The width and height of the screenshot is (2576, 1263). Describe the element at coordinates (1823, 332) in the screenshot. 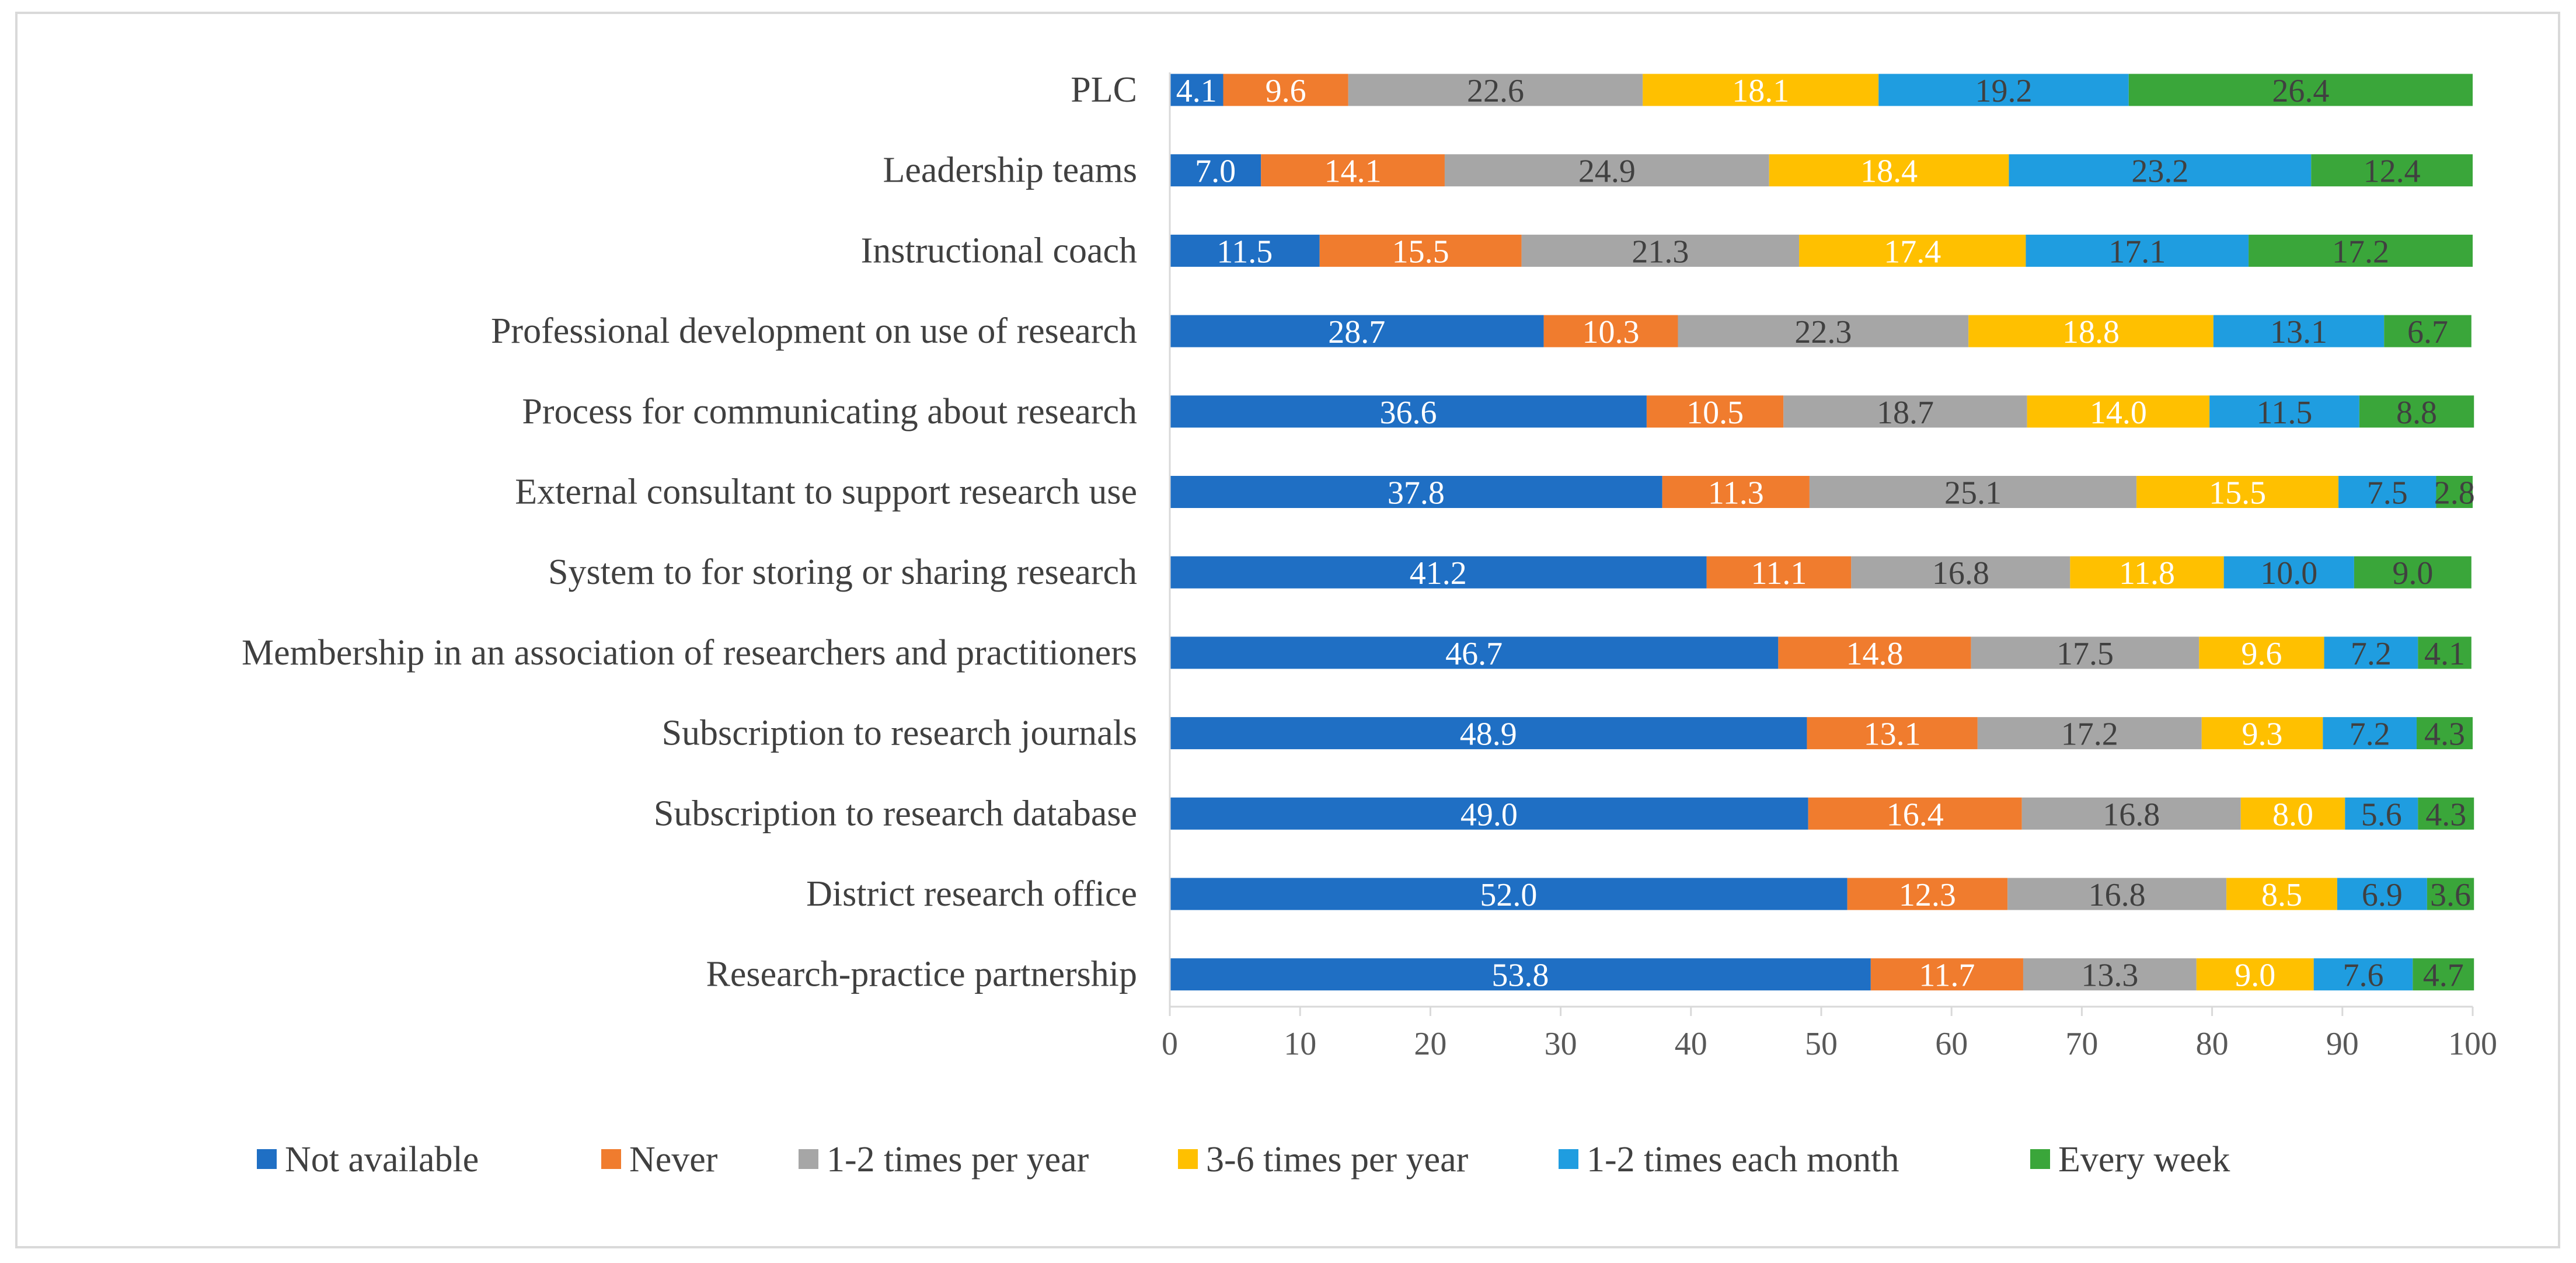

I see `data-label: 22.3` at that location.